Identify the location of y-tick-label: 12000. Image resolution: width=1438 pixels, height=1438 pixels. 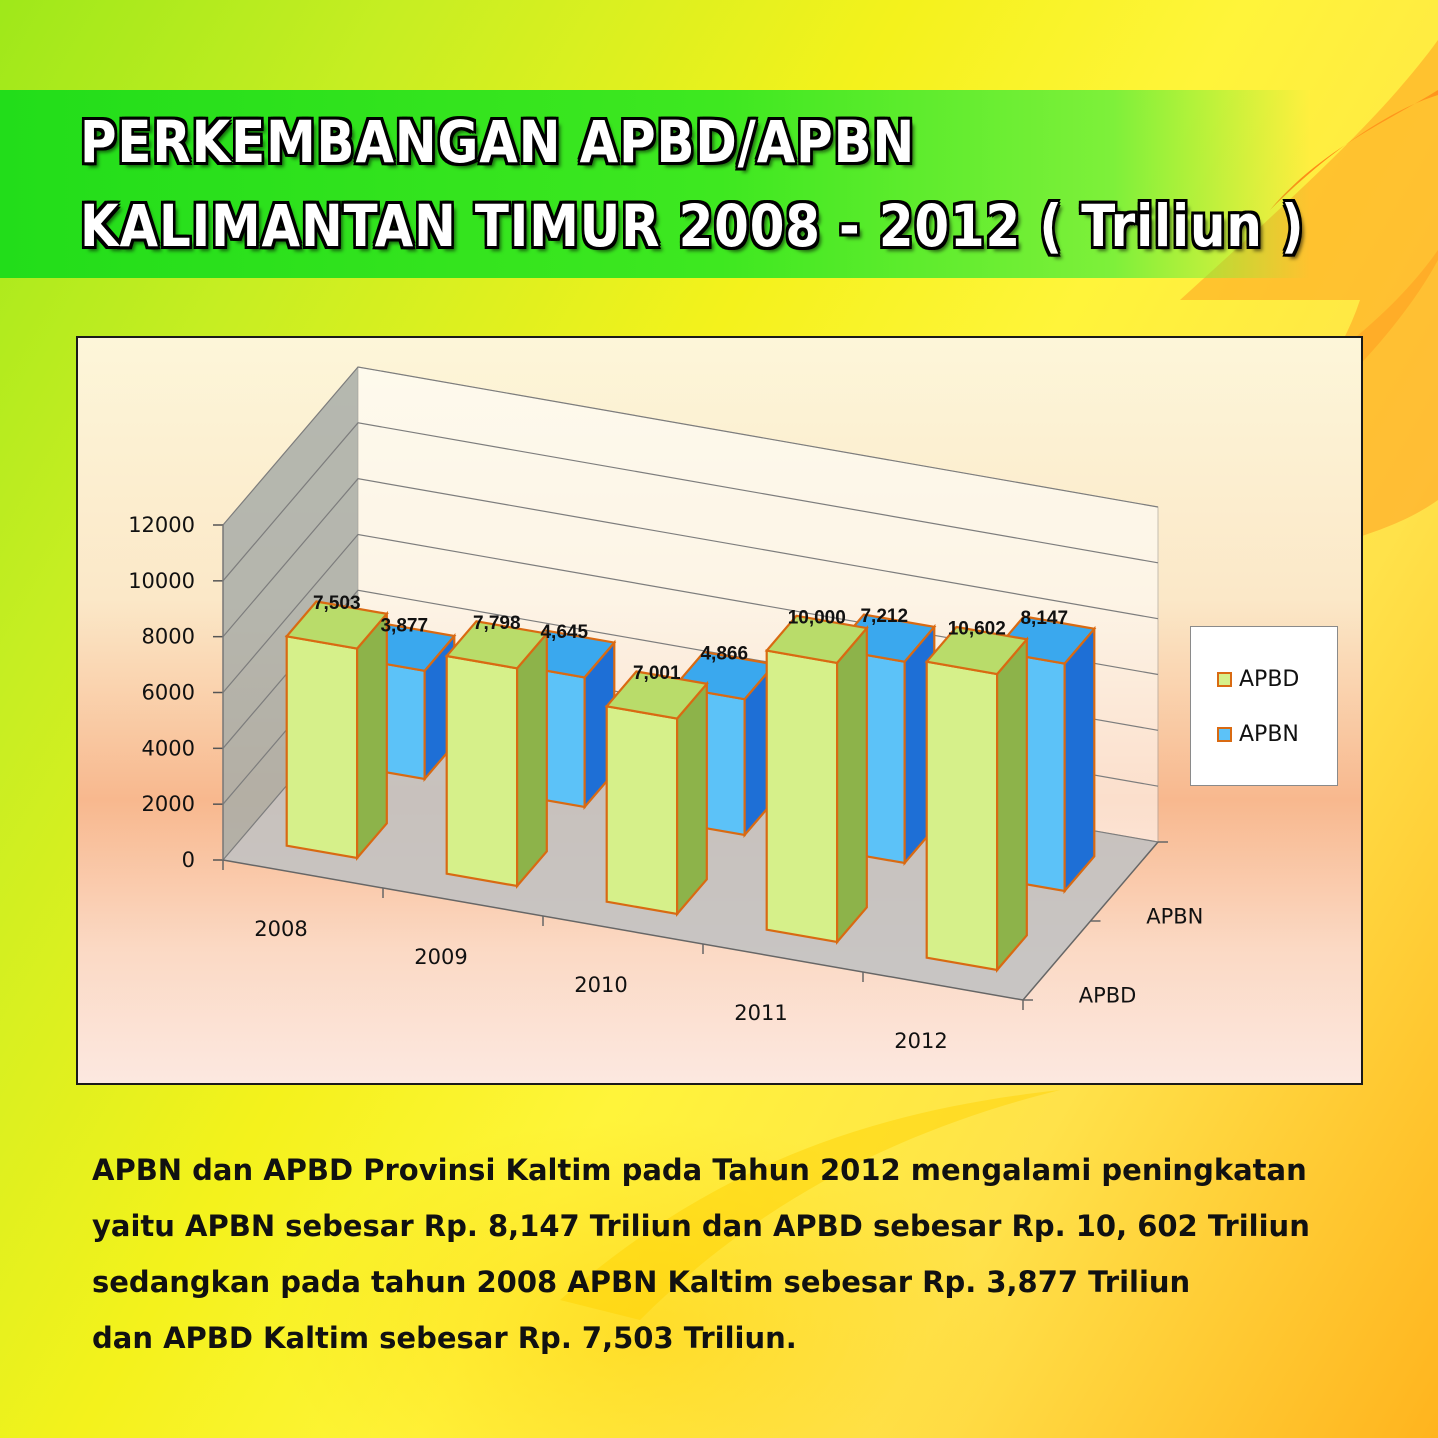
(161, 525).